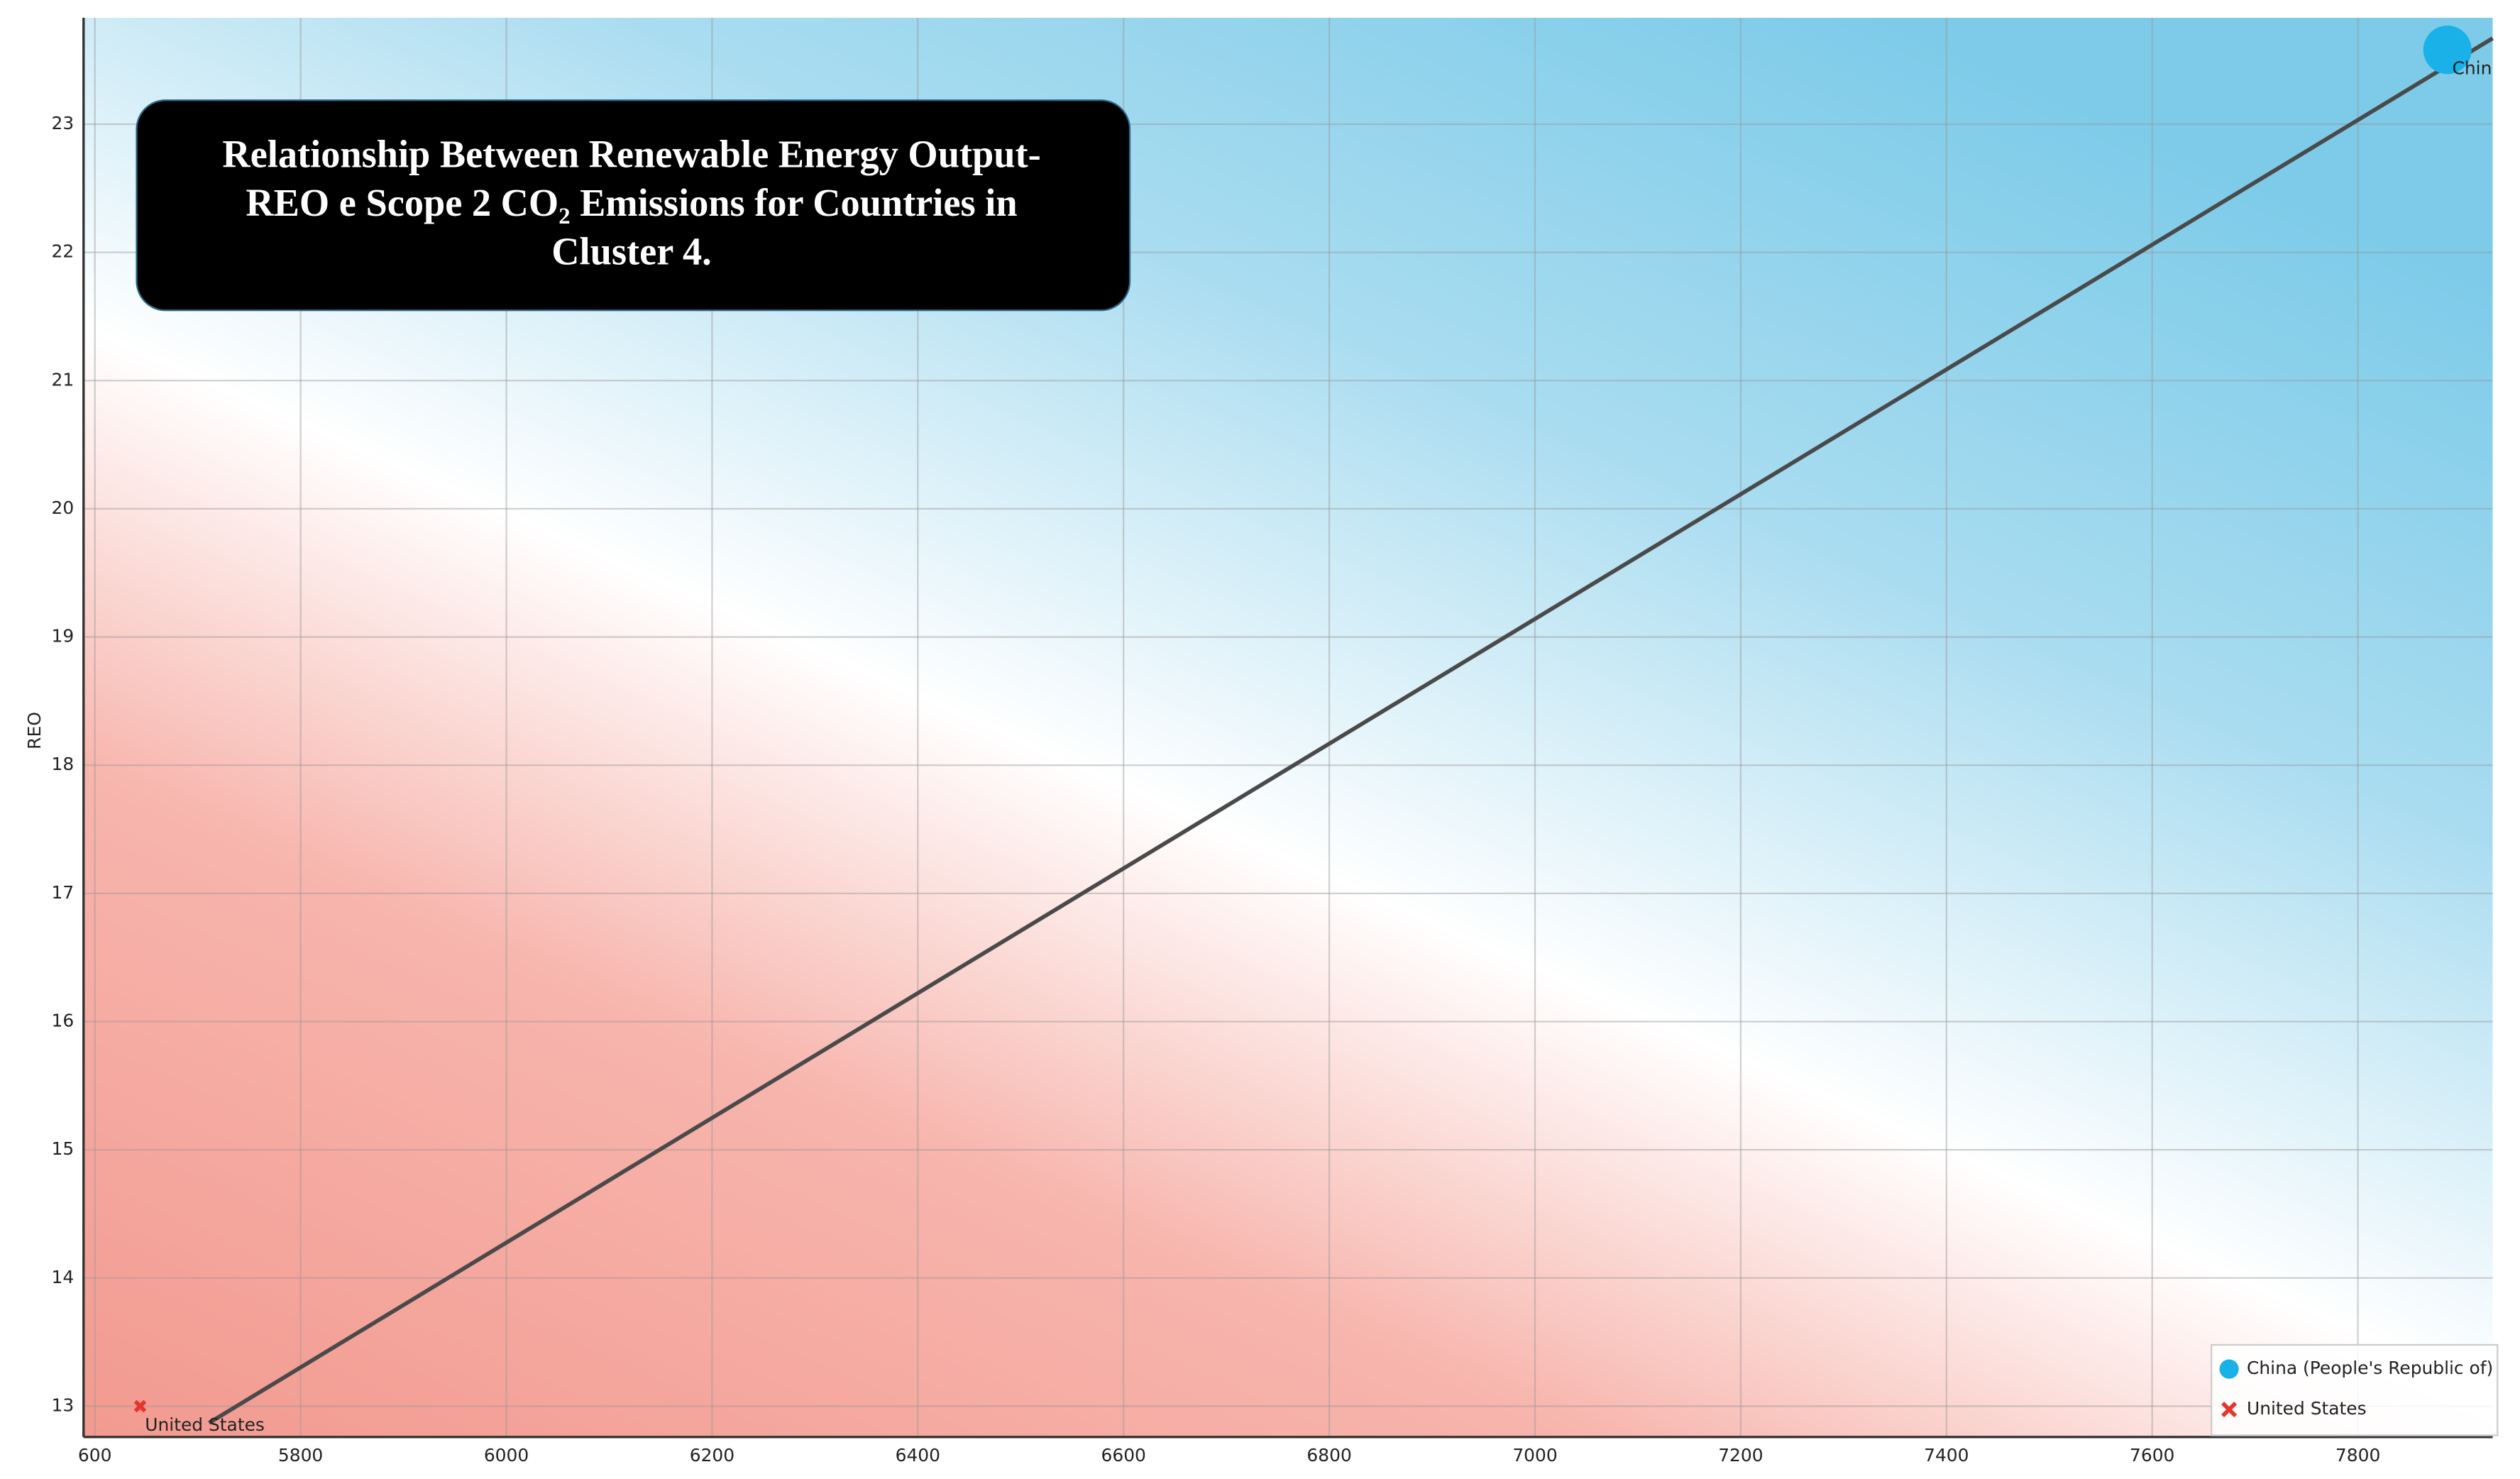  Describe the element at coordinates (205, 1424) in the screenshot. I see `point-label: United States` at that location.